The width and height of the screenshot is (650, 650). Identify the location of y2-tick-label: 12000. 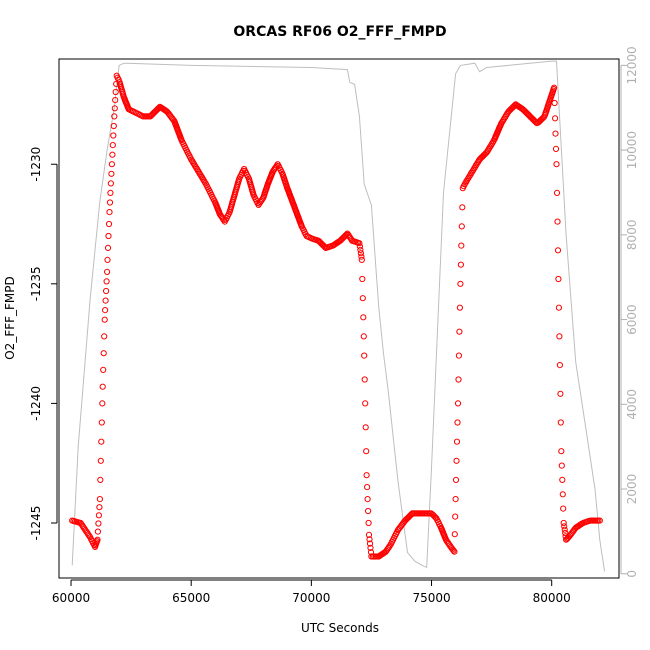
(632, 65).